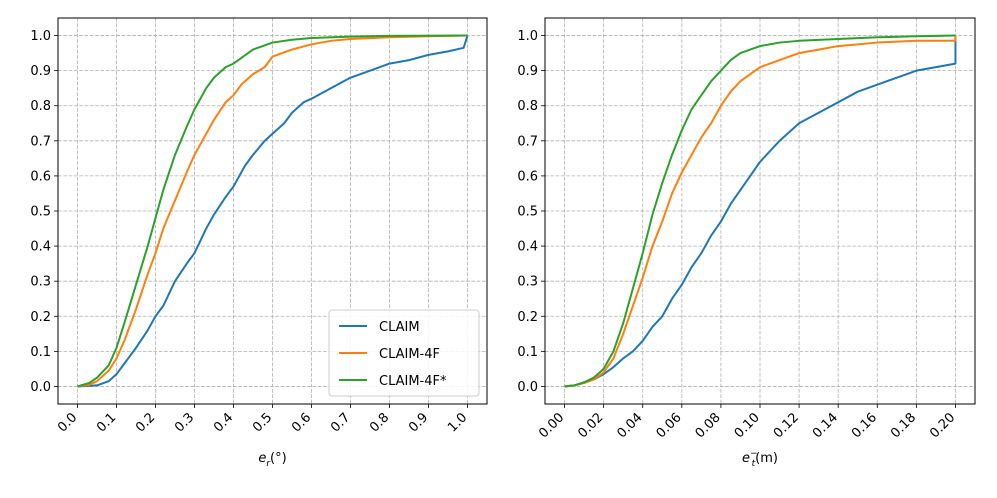 The image size is (997, 498). I want to click on panel1-x-tick-label: 0.18, so click(903, 425).